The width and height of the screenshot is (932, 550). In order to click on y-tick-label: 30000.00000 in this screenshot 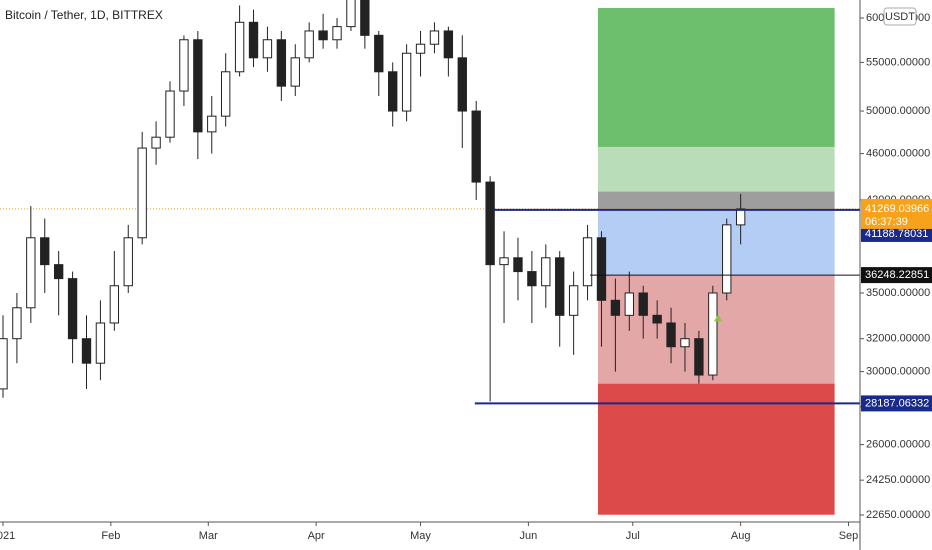, I will do `click(898, 372)`.